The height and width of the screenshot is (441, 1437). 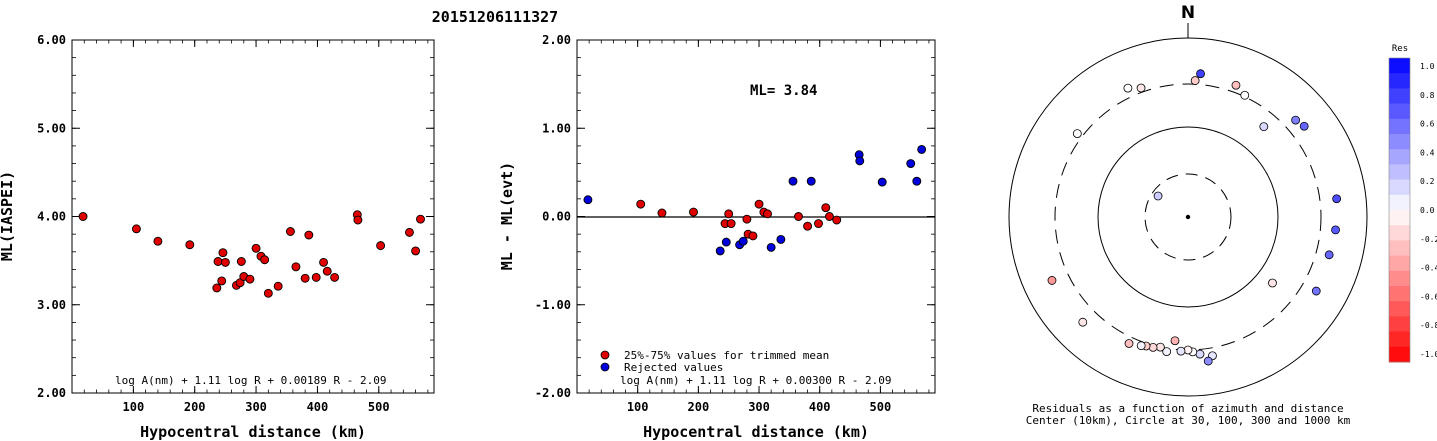 What do you see at coordinates (507, 216) in the screenshot?
I see `residual-y-axis-label: ML - ML(evt)` at bounding box center [507, 216].